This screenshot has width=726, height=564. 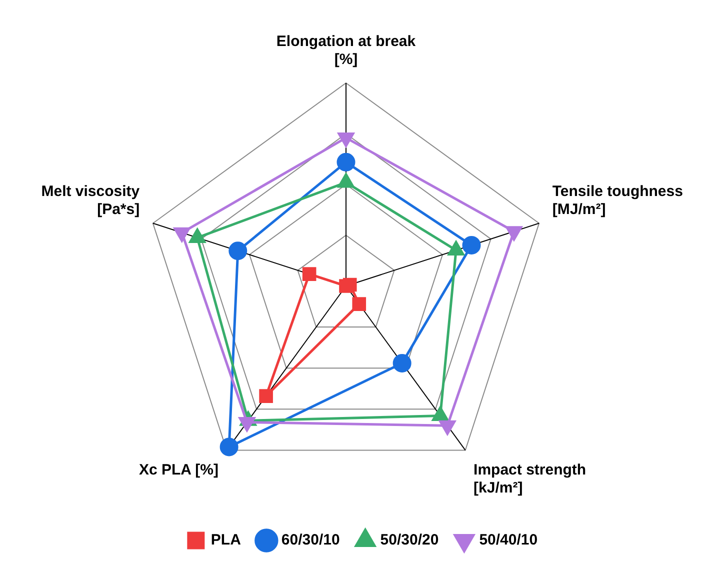 What do you see at coordinates (530, 479) in the screenshot?
I see `spoke-label: Impact strength [kJ/m²]` at bounding box center [530, 479].